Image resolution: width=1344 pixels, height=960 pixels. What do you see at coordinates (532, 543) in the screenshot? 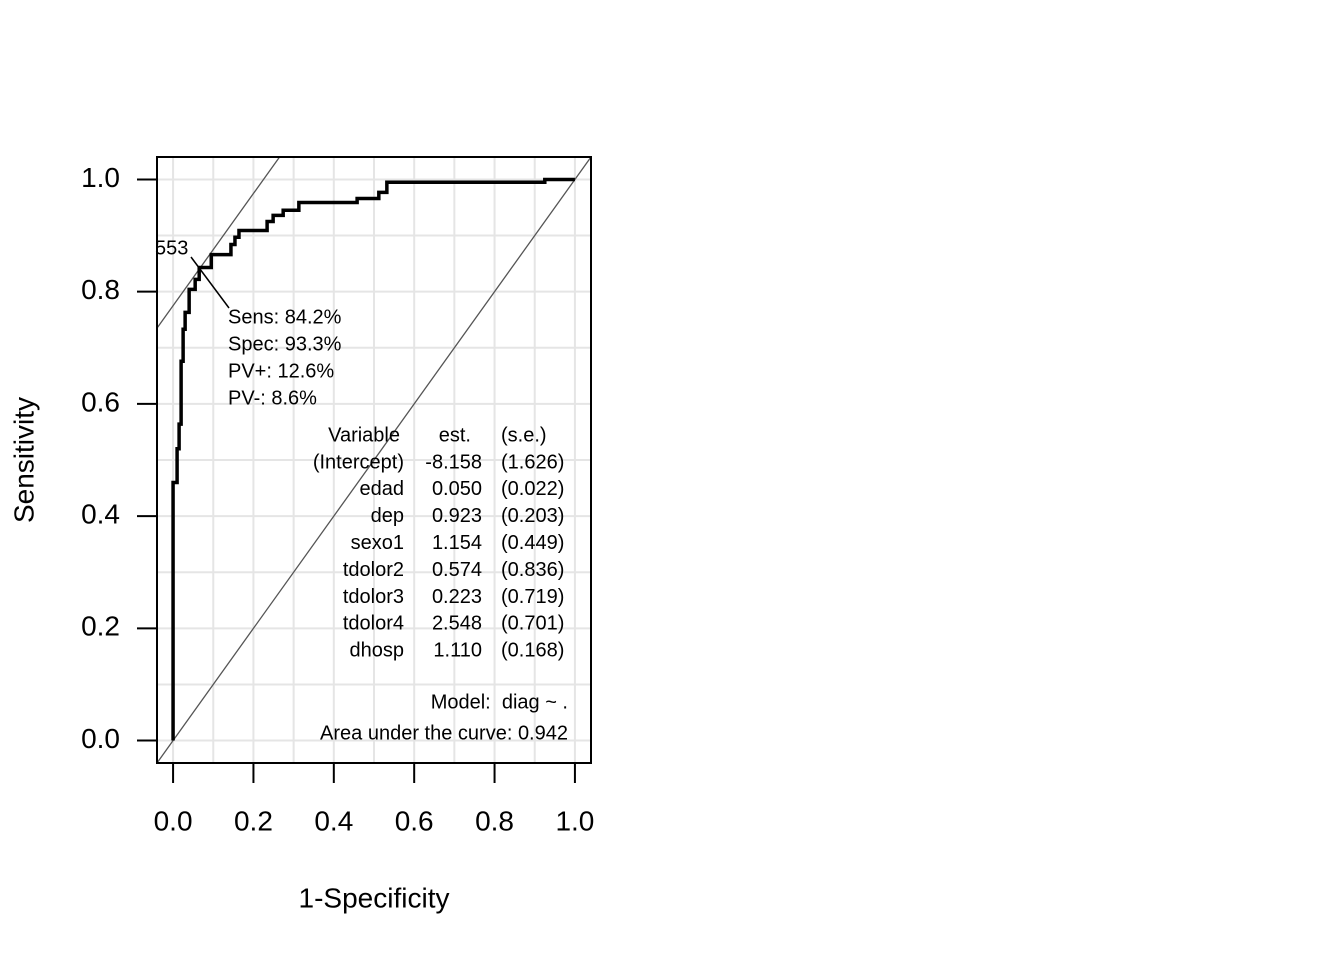
I see `table-cell: (0.449)` at bounding box center [532, 543].